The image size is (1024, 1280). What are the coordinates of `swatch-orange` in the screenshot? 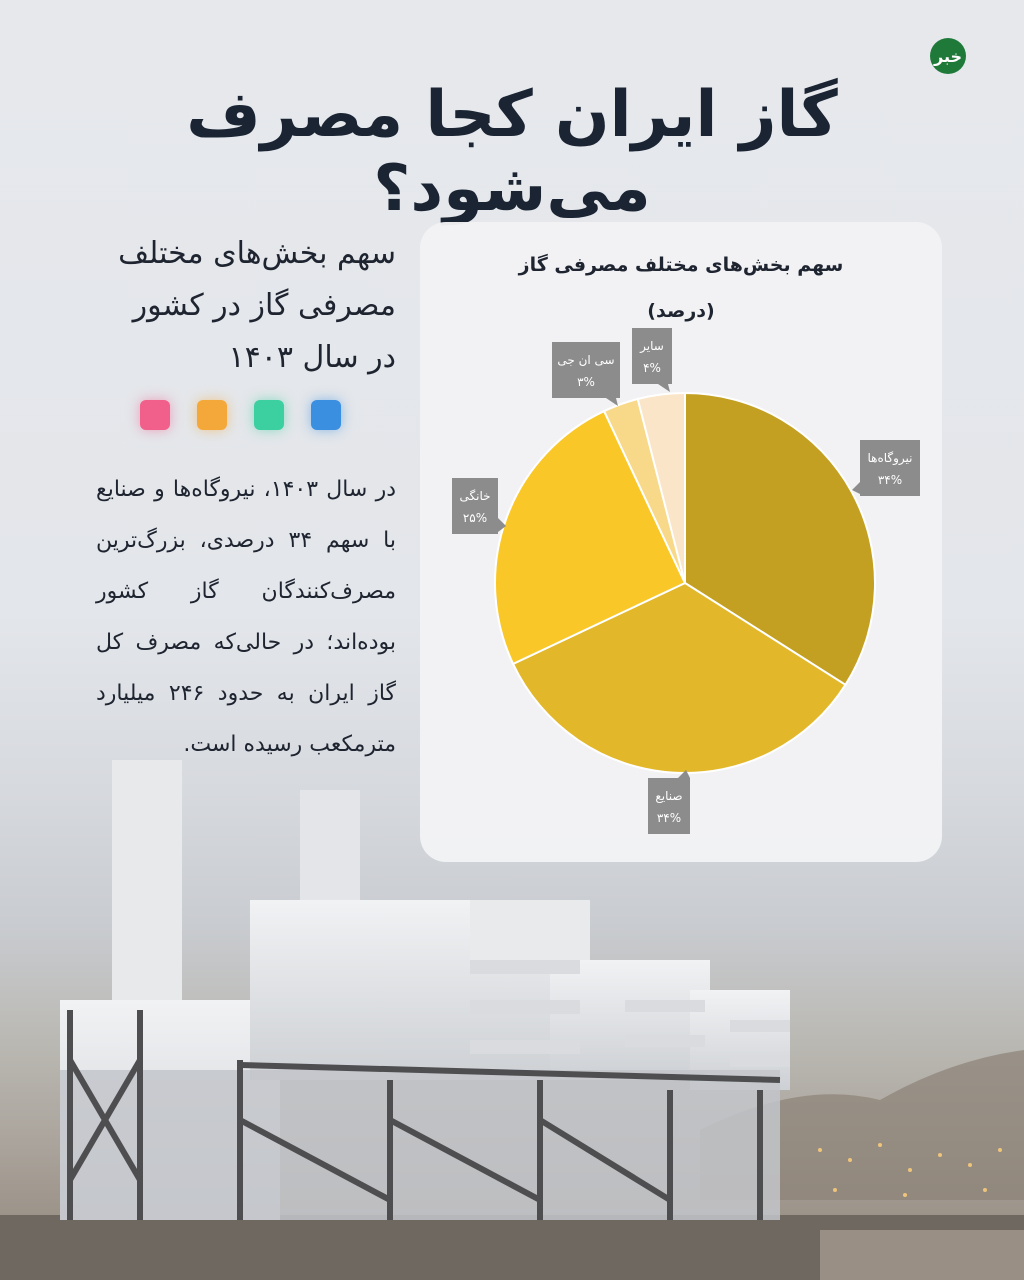 It's located at (212, 415).